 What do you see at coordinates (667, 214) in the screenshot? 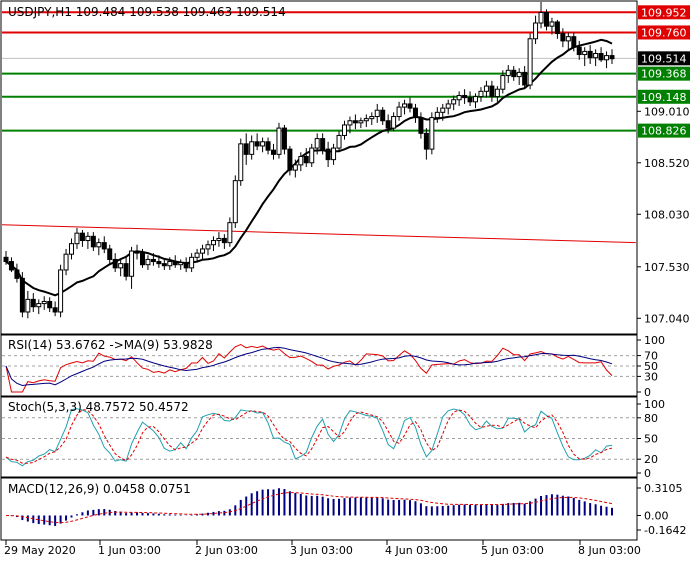
I see `price-y-tick-label: 108.030` at bounding box center [667, 214].